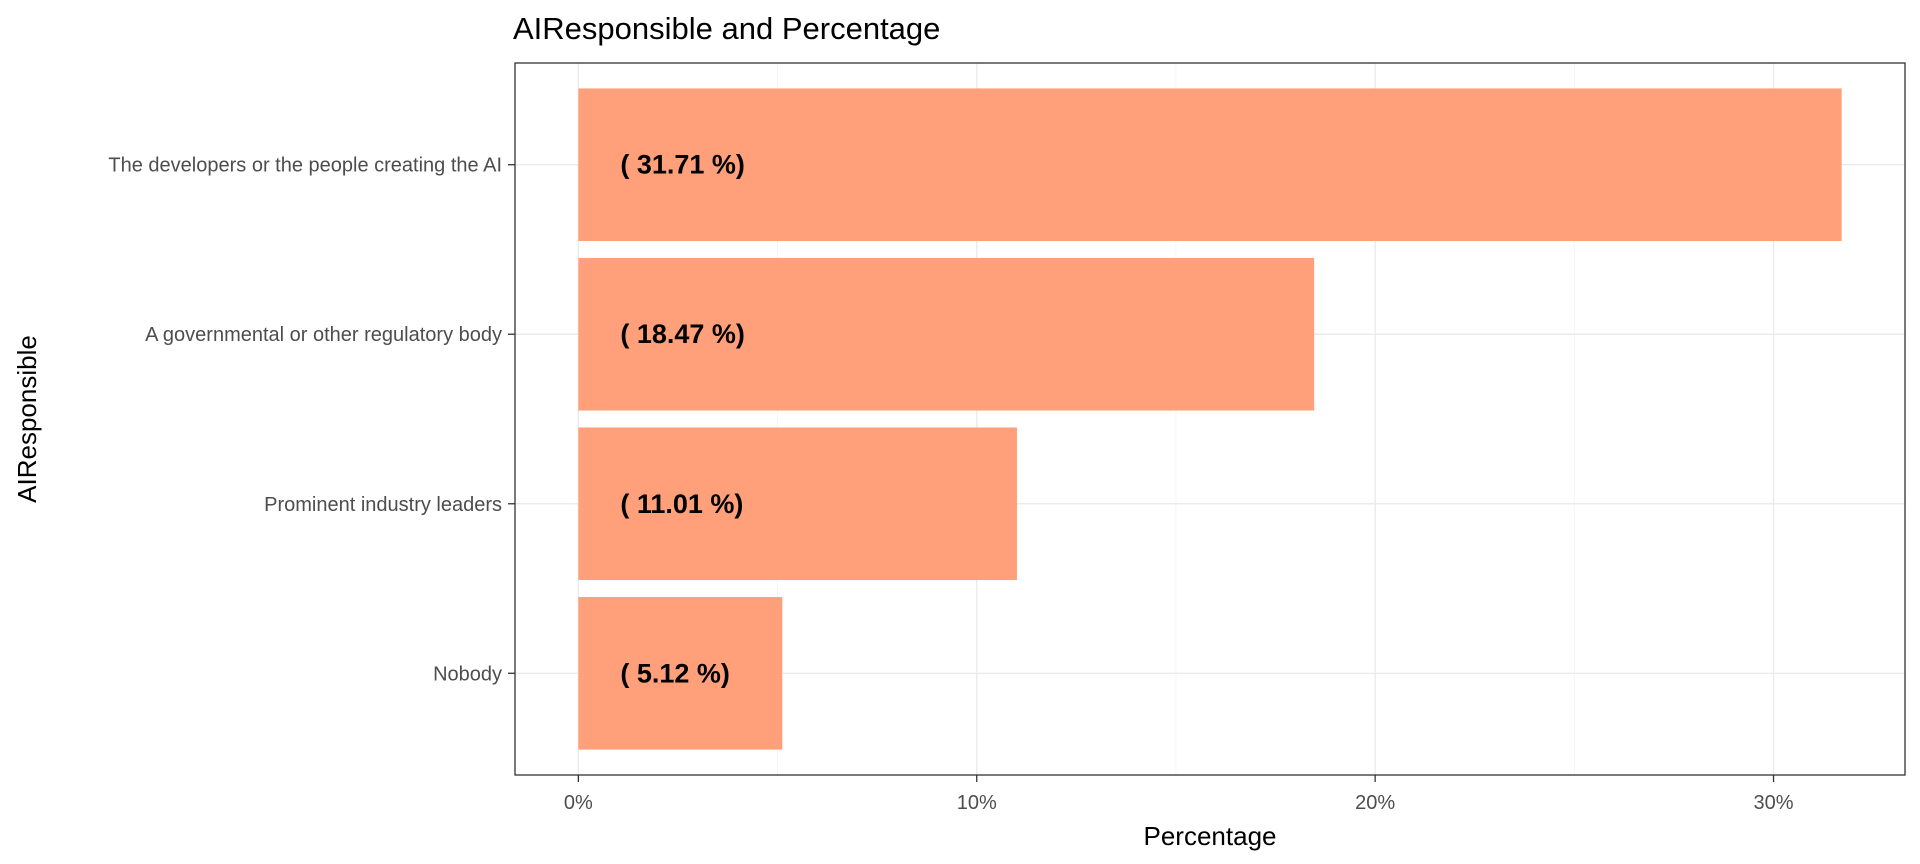  I want to click on x-tick-label: 10%, so click(977, 803).